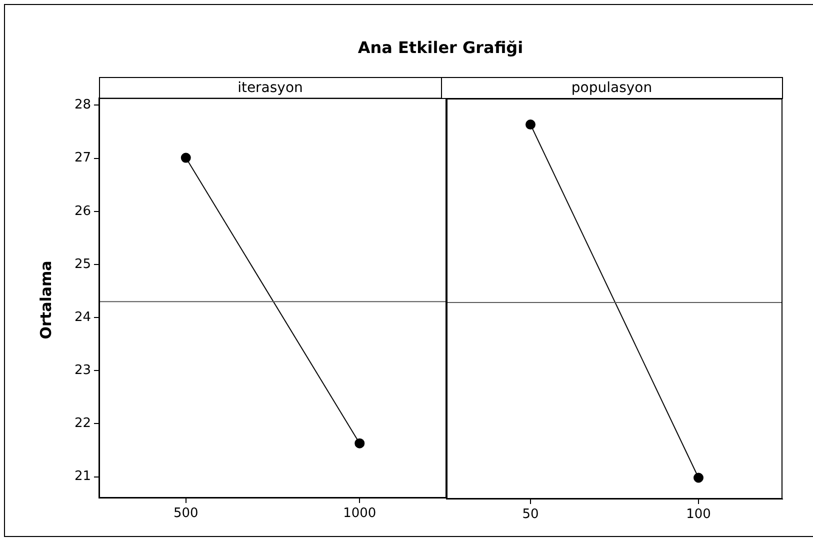 This screenshot has height=542, width=813. Describe the element at coordinates (698, 514) in the screenshot. I see `x-tick-label: 100` at that location.